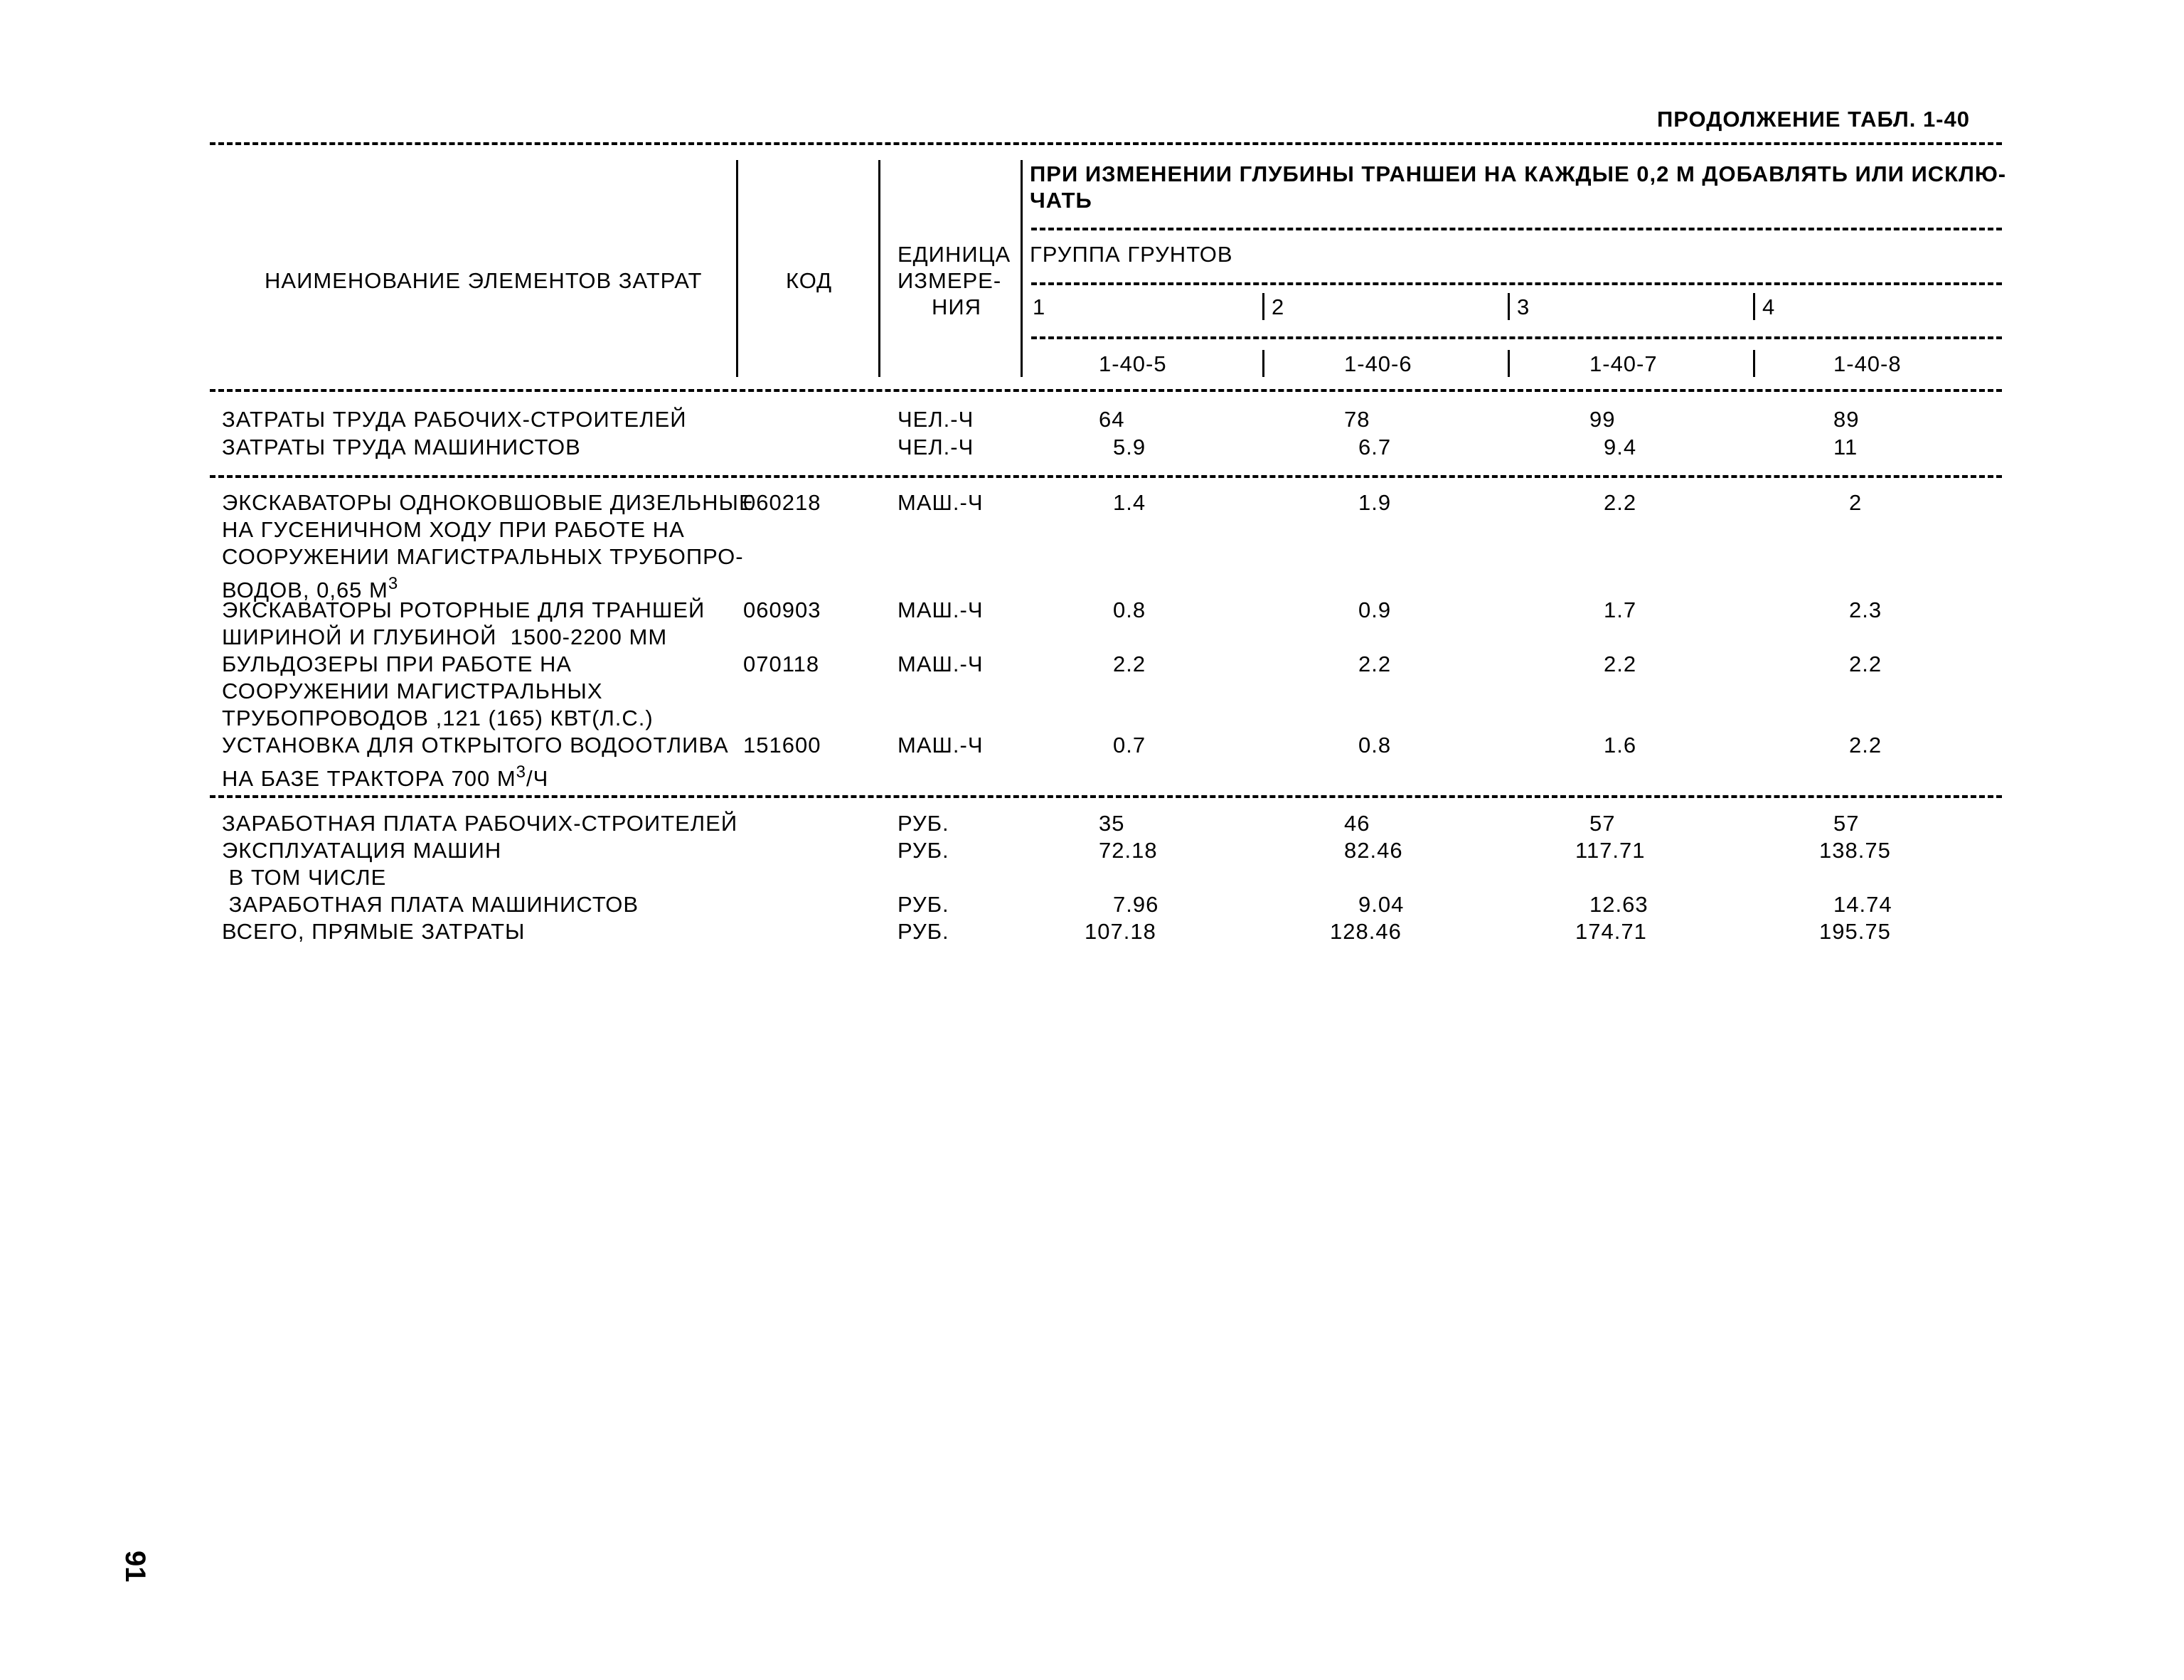 This screenshot has width=2184, height=1680. Describe the element at coordinates (1129, 502) in the screenshot. I see `machine-1-v1: 1.4` at that location.